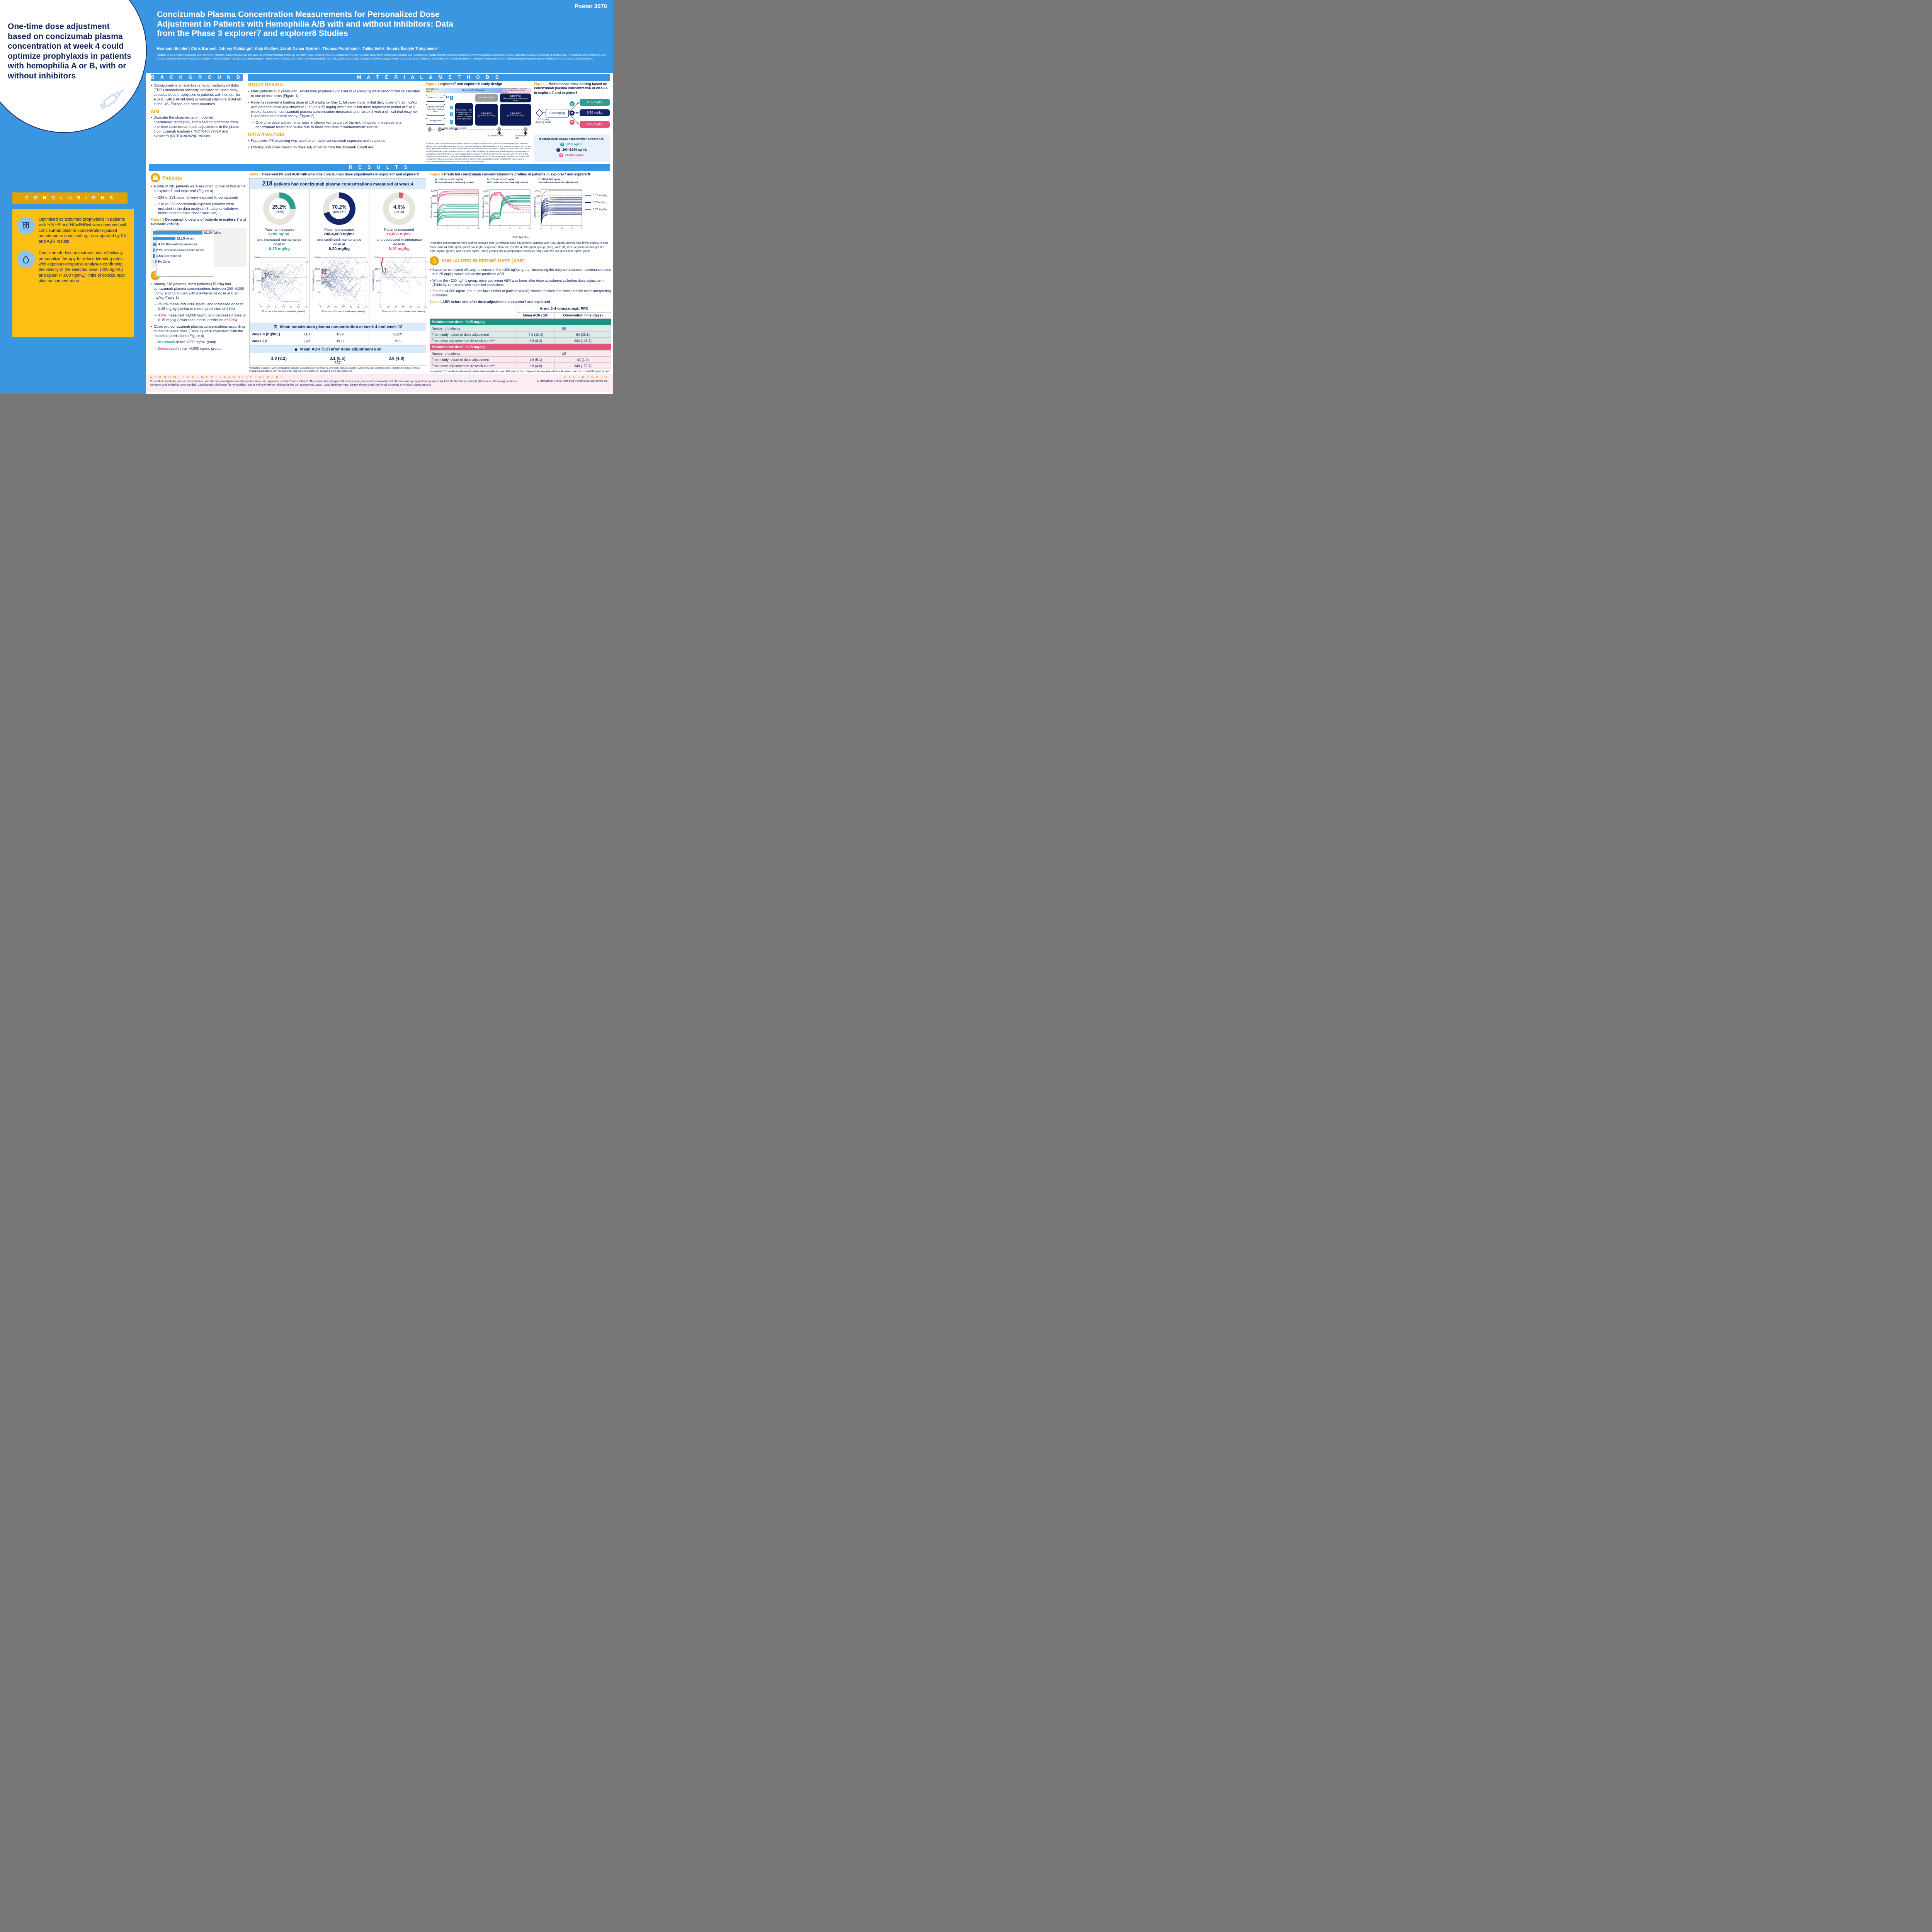 The height and width of the screenshot is (1932, 1932). I want to click on legend-a-text: <200 ng/mL, so click(574, 144).